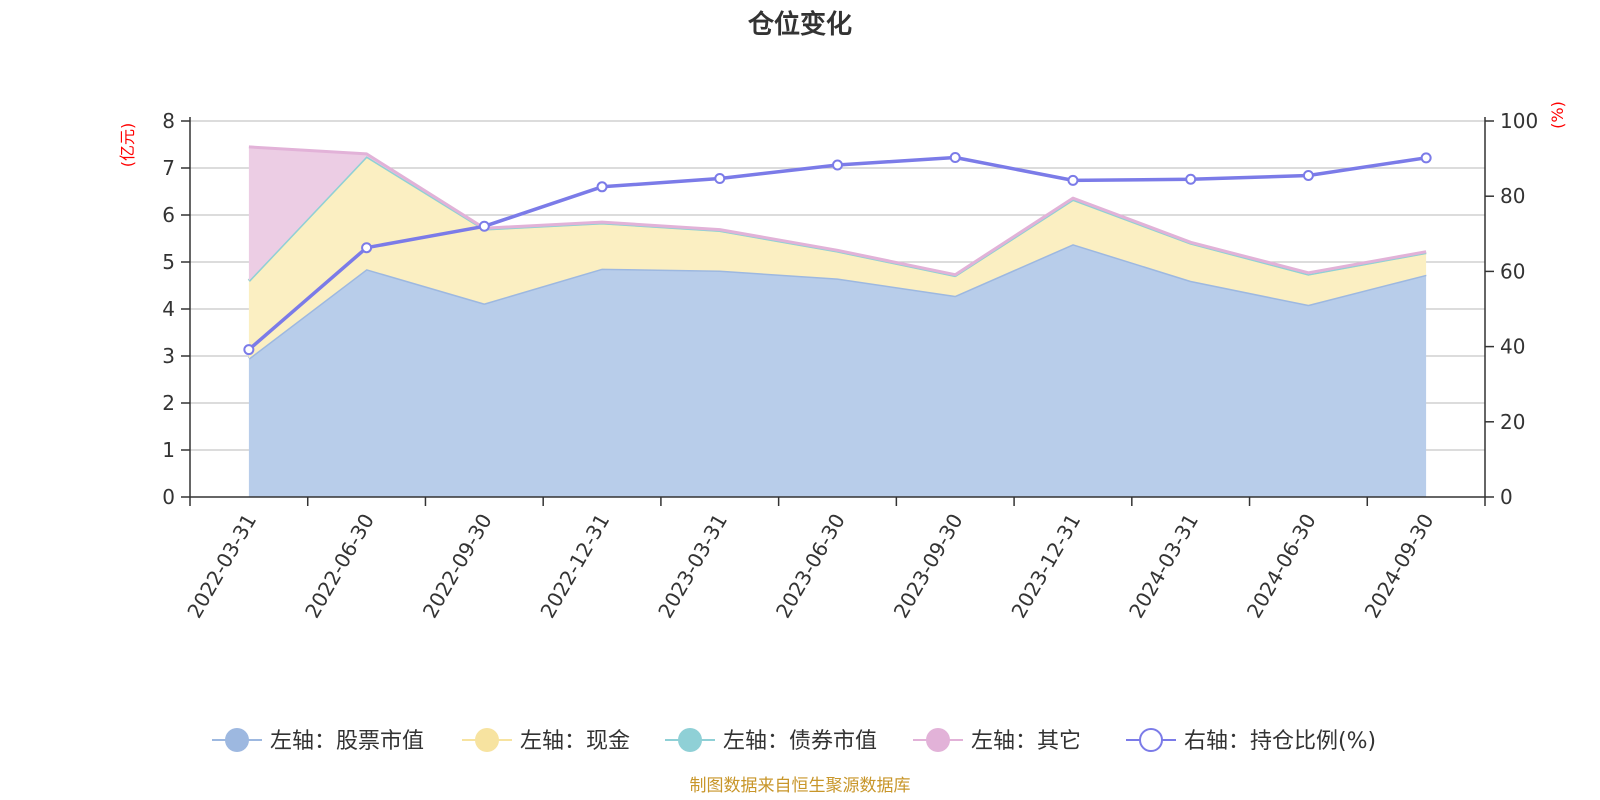  What do you see at coordinates (221, 566) in the screenshot?
I see `x-tick-label-0: 2022-03-31` at bounding box center [221, 566].